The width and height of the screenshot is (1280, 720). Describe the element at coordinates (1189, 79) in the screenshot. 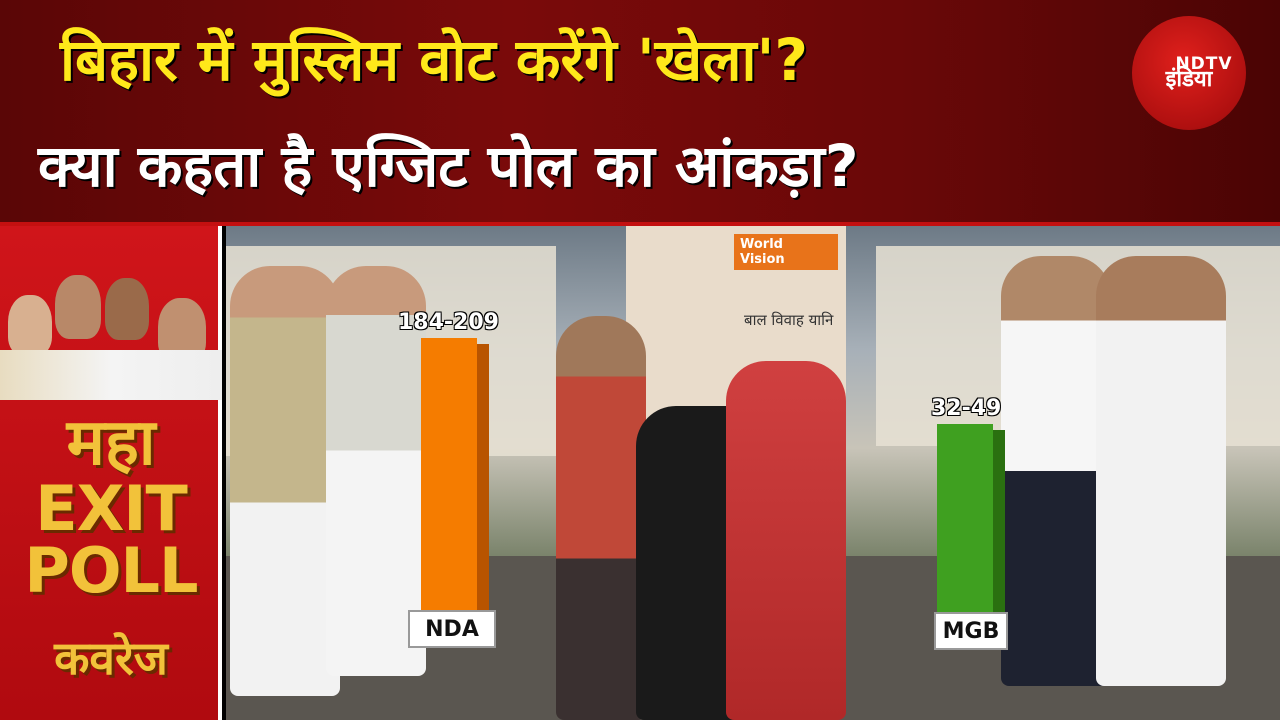

I see `logo-bottom-text: इंडिया` at that location.